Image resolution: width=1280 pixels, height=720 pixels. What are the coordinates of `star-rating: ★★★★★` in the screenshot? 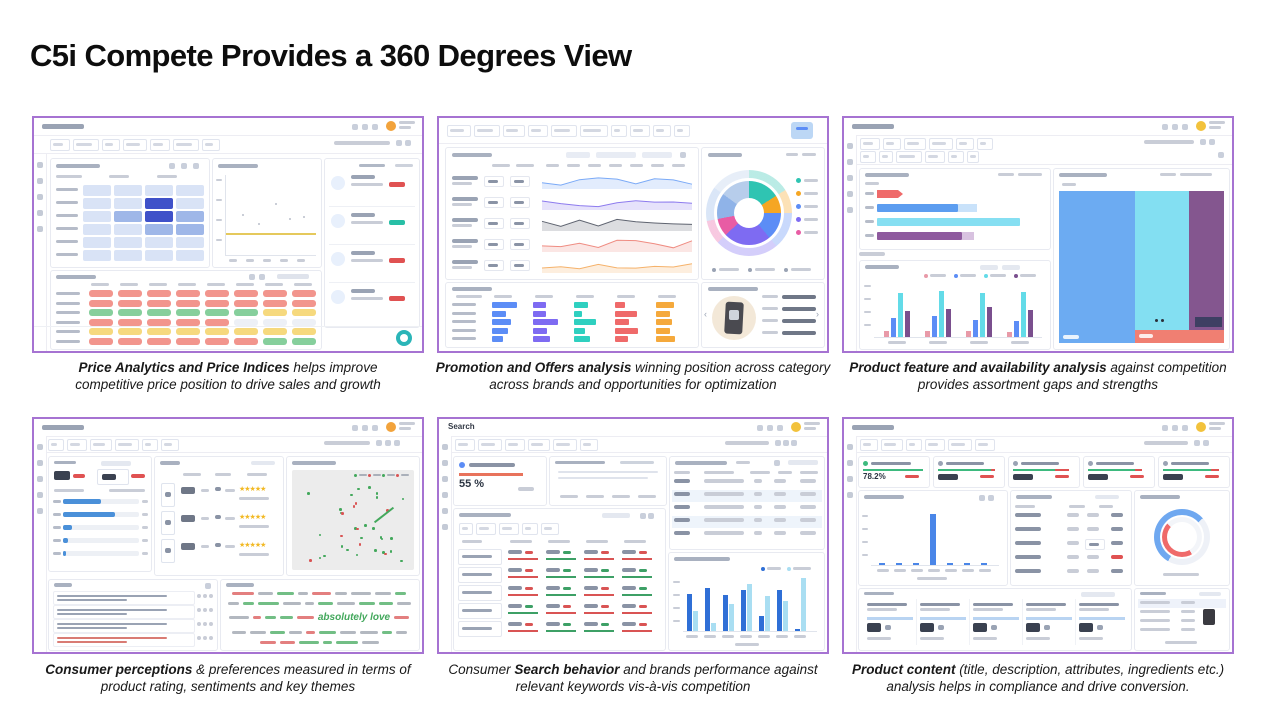 It's located at (252, 545).